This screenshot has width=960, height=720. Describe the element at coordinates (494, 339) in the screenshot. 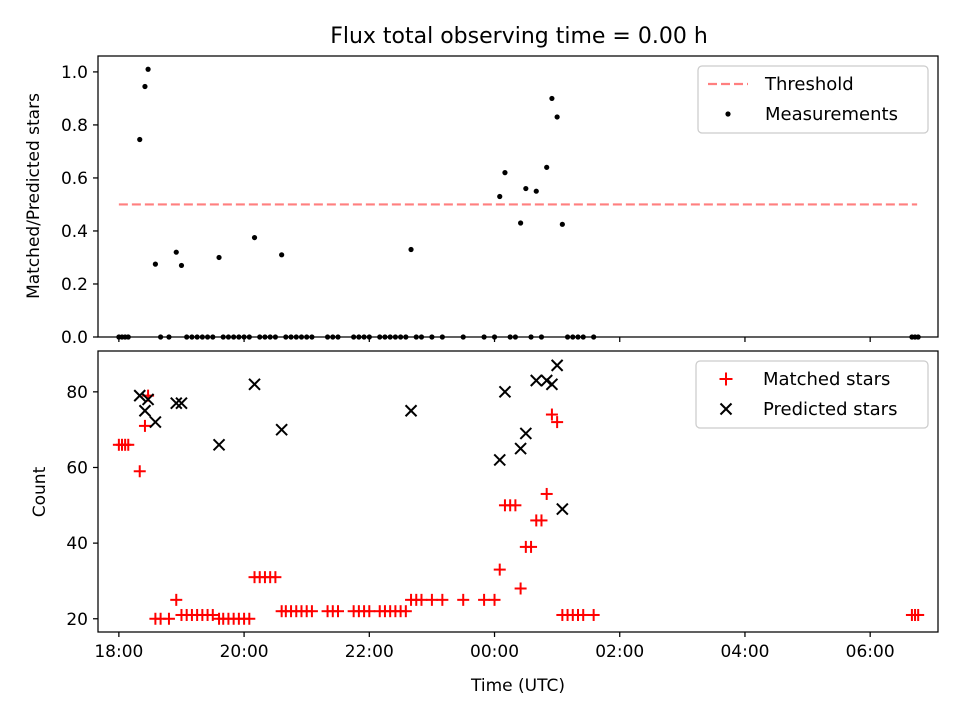

I see `top-x-ticks` at that location.